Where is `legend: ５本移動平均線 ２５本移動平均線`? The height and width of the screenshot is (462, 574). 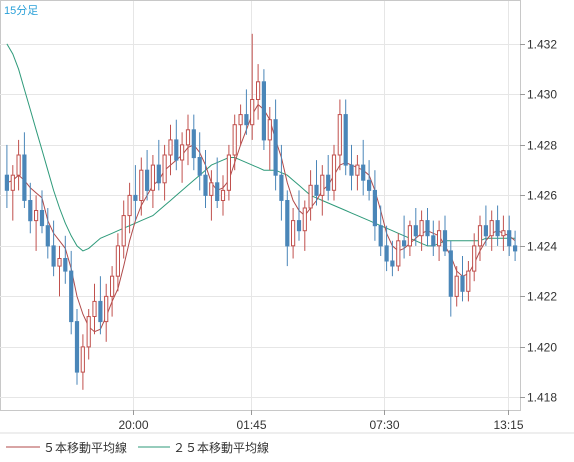
legend: ５本移動平均線 ２５本移動平均線 is located at coordinates (137, 447).